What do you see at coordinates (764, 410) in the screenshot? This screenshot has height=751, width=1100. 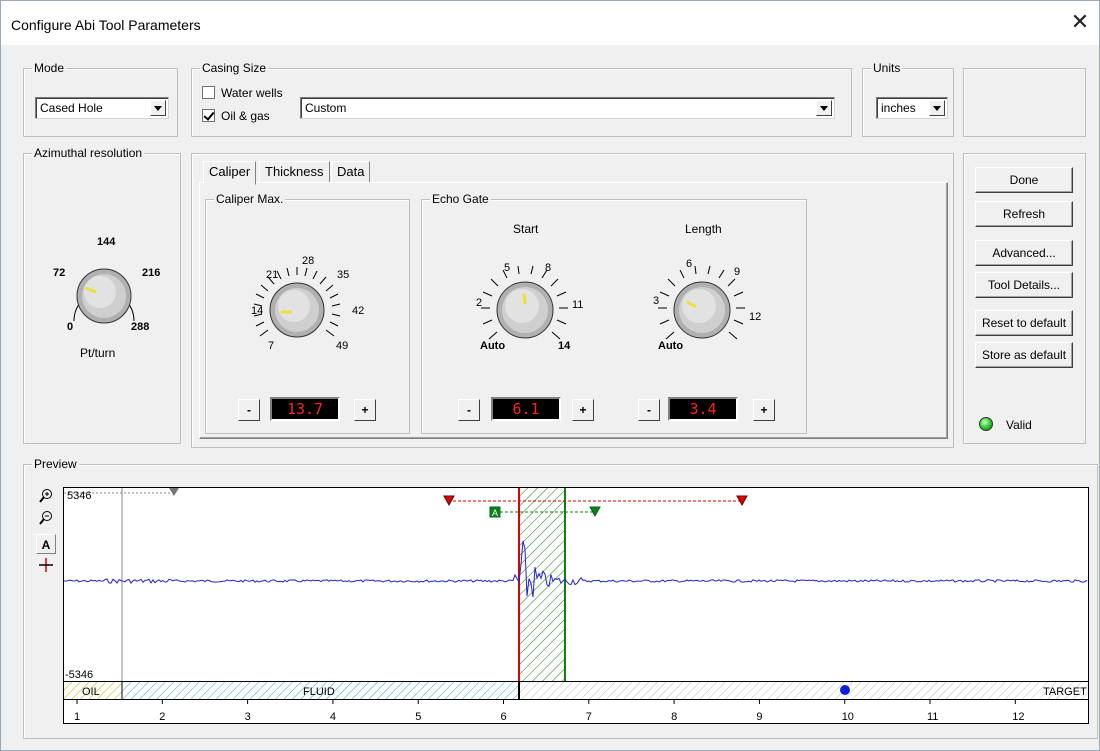 I see `length-increment-button: +` at bounding box center [764, 410].